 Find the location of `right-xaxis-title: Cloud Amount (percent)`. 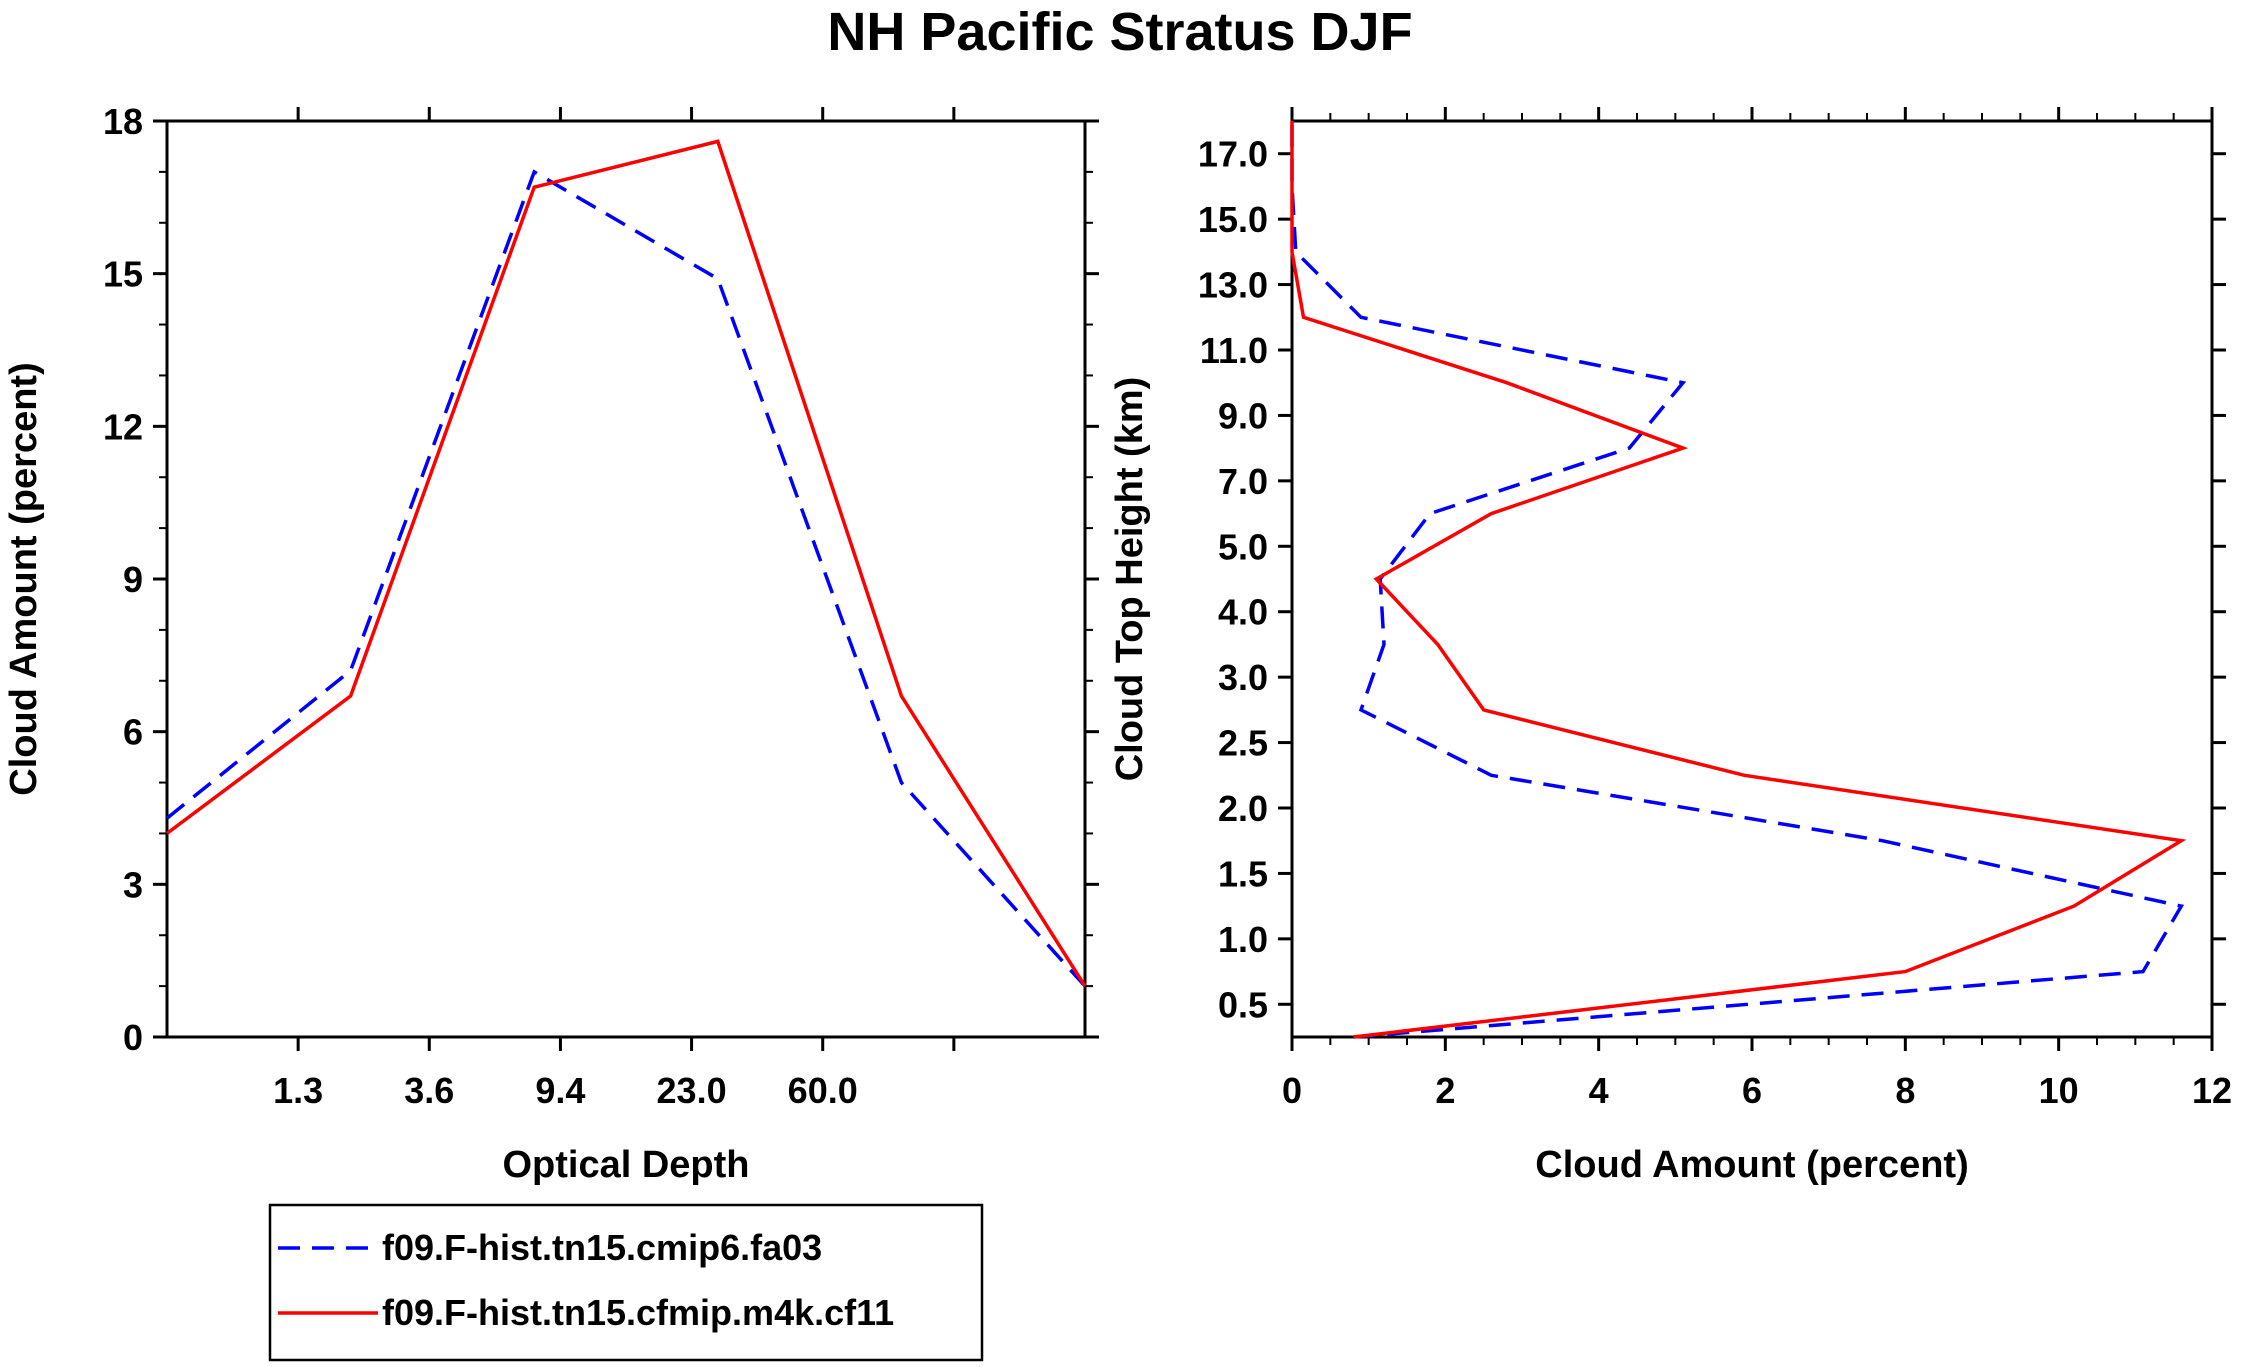

right-xaxis-title: Cloud Amount (percent) is located at coordinates (1751, 1165).